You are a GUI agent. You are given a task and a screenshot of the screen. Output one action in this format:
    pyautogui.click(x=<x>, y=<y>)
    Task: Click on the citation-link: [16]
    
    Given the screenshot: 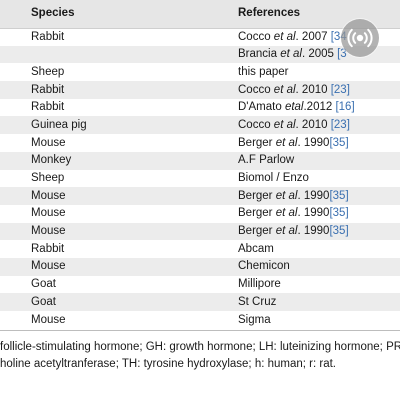 What is the action you would take?
    pyautogui.click(x=345, y=107)
    